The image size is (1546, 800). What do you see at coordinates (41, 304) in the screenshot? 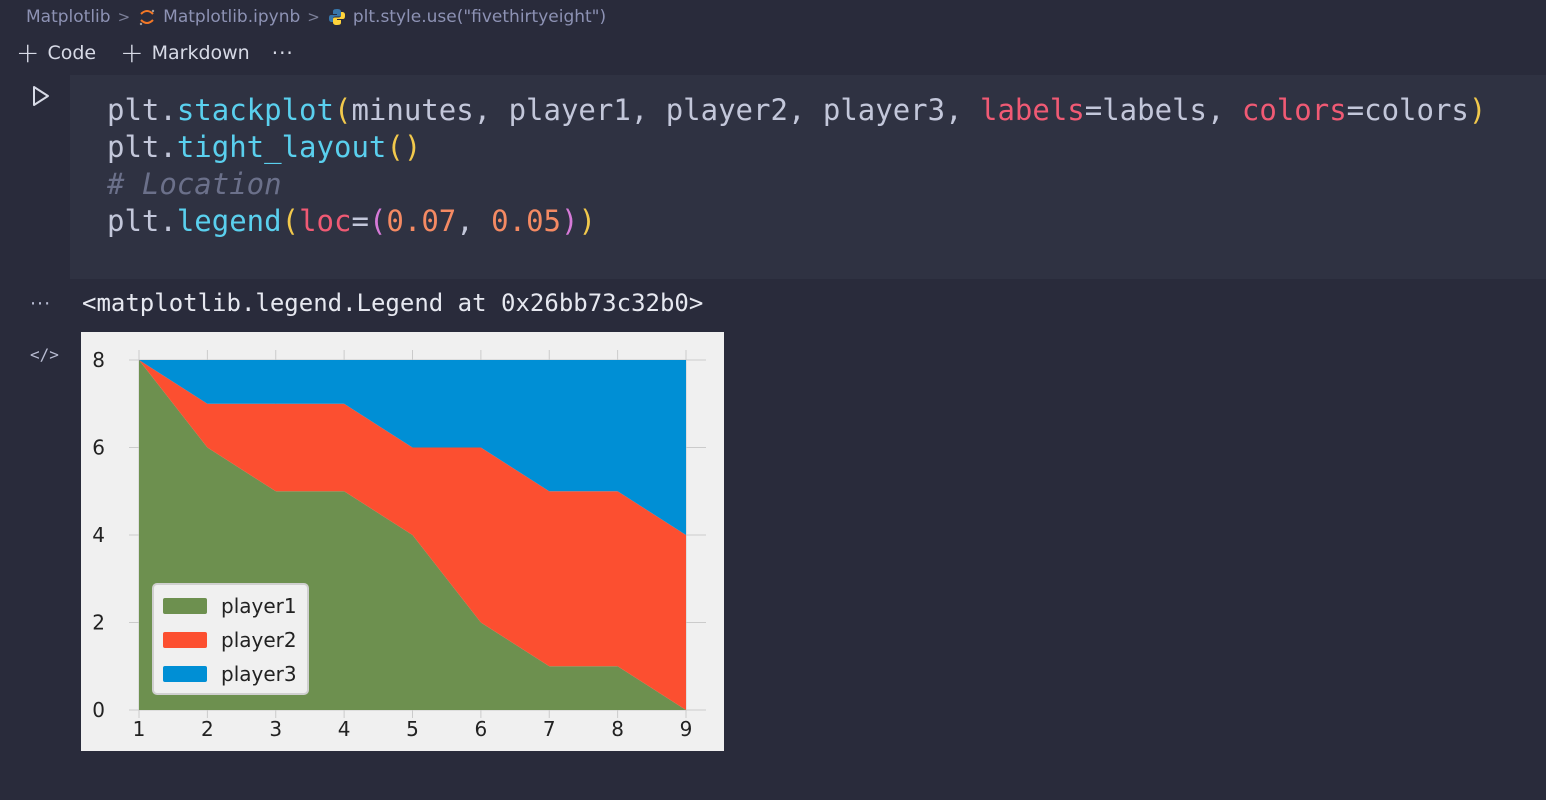
I see `output-more-icon: ···` at bounding box center [41, 304].